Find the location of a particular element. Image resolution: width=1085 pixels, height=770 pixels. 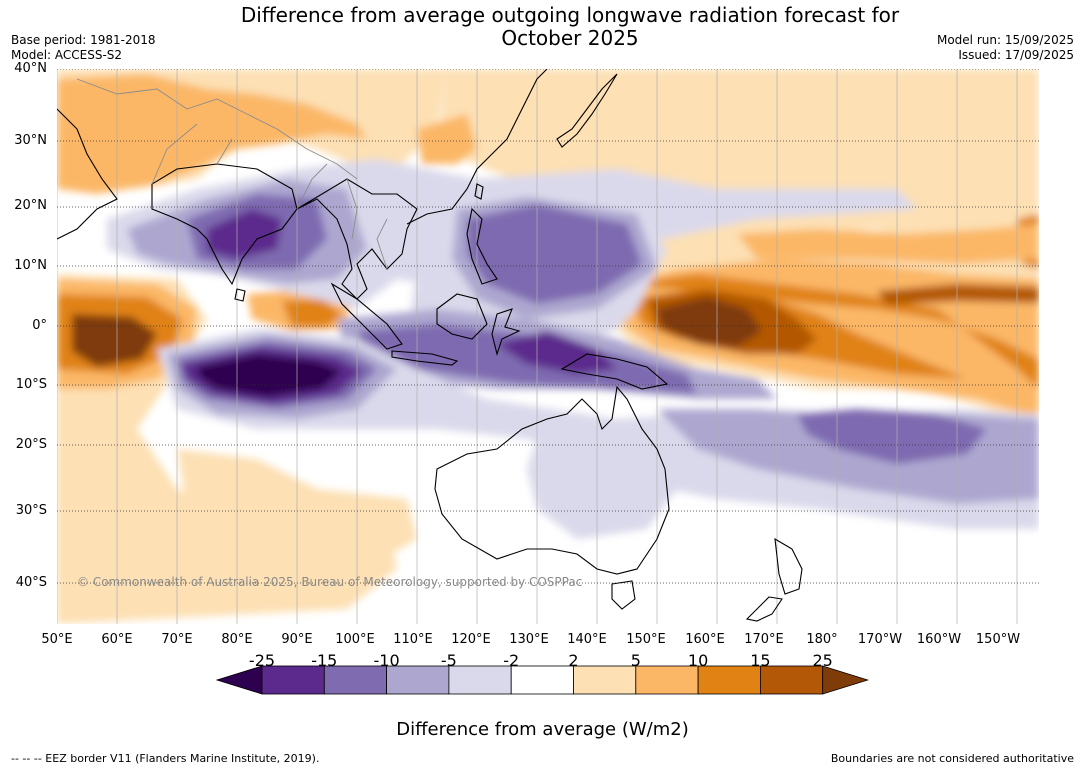

lon-label: 110°E is located at coordinates (413, 639).